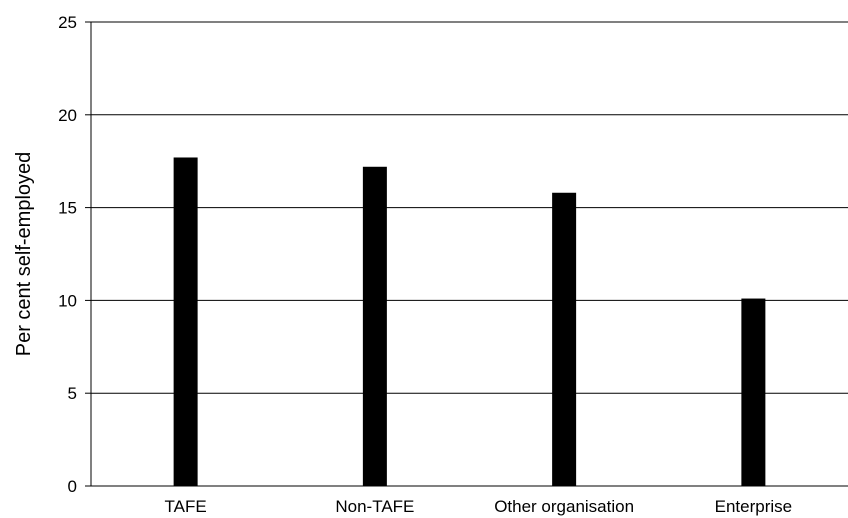 The image size is (848, 518). Describe the element at coordinates (74, 254) in the screenshot. I see `y-axis-ticks: 0 5 10 15 20 25` at that location.